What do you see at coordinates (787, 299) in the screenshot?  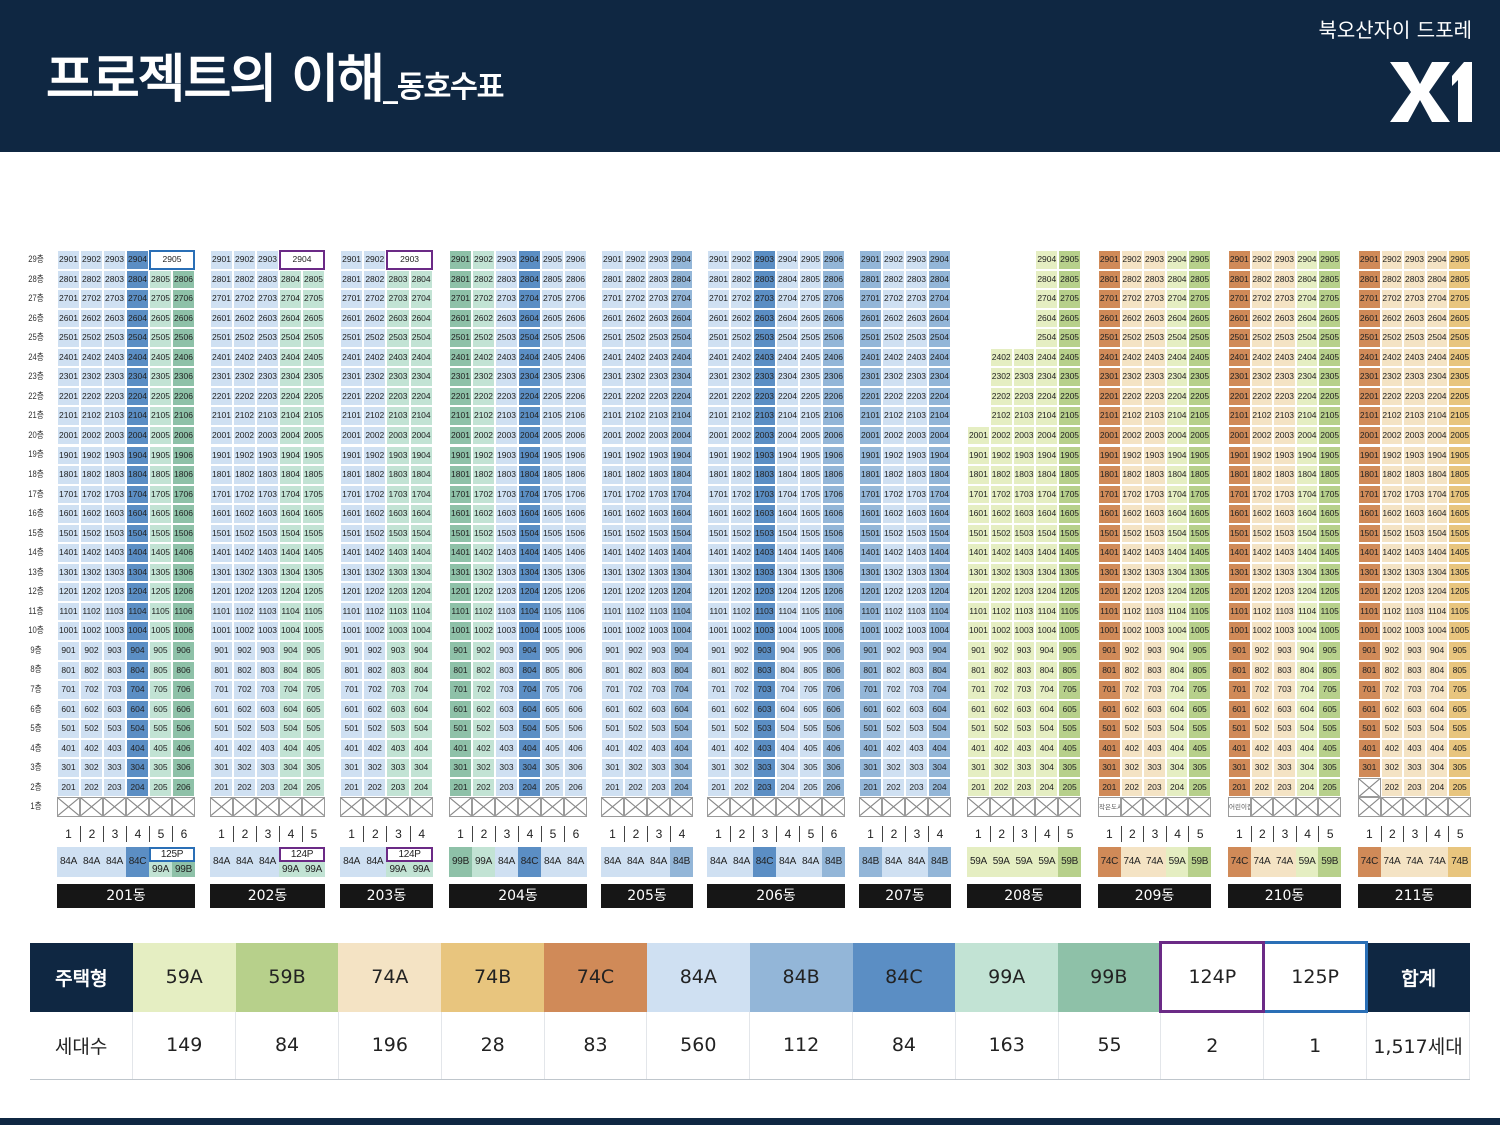 I see `unit-cell: 2704` at bounding box center [787, 299].